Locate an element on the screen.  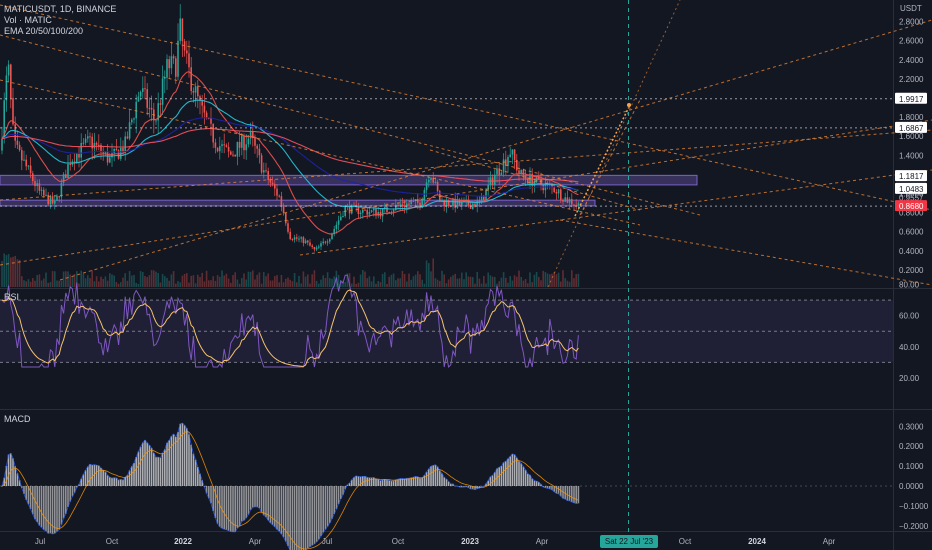
trendline is located at coordinates (535, 180).